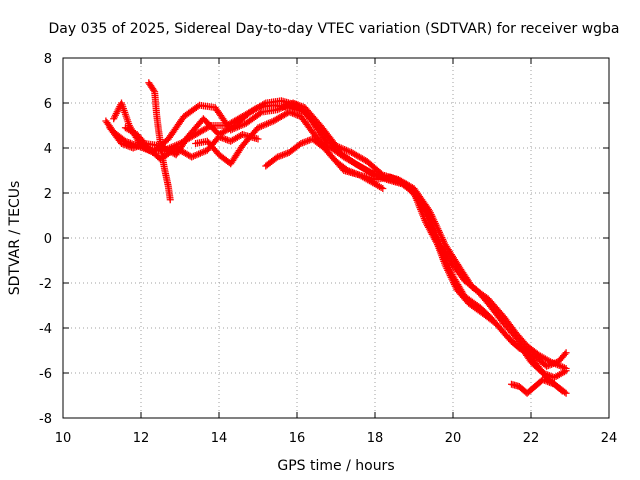 This screenshot has width=640, height=480. What do you see at coordinates (48, 104) in the screenshot?
I see `y-tick-label: 6` at bounding box center [48, 104].